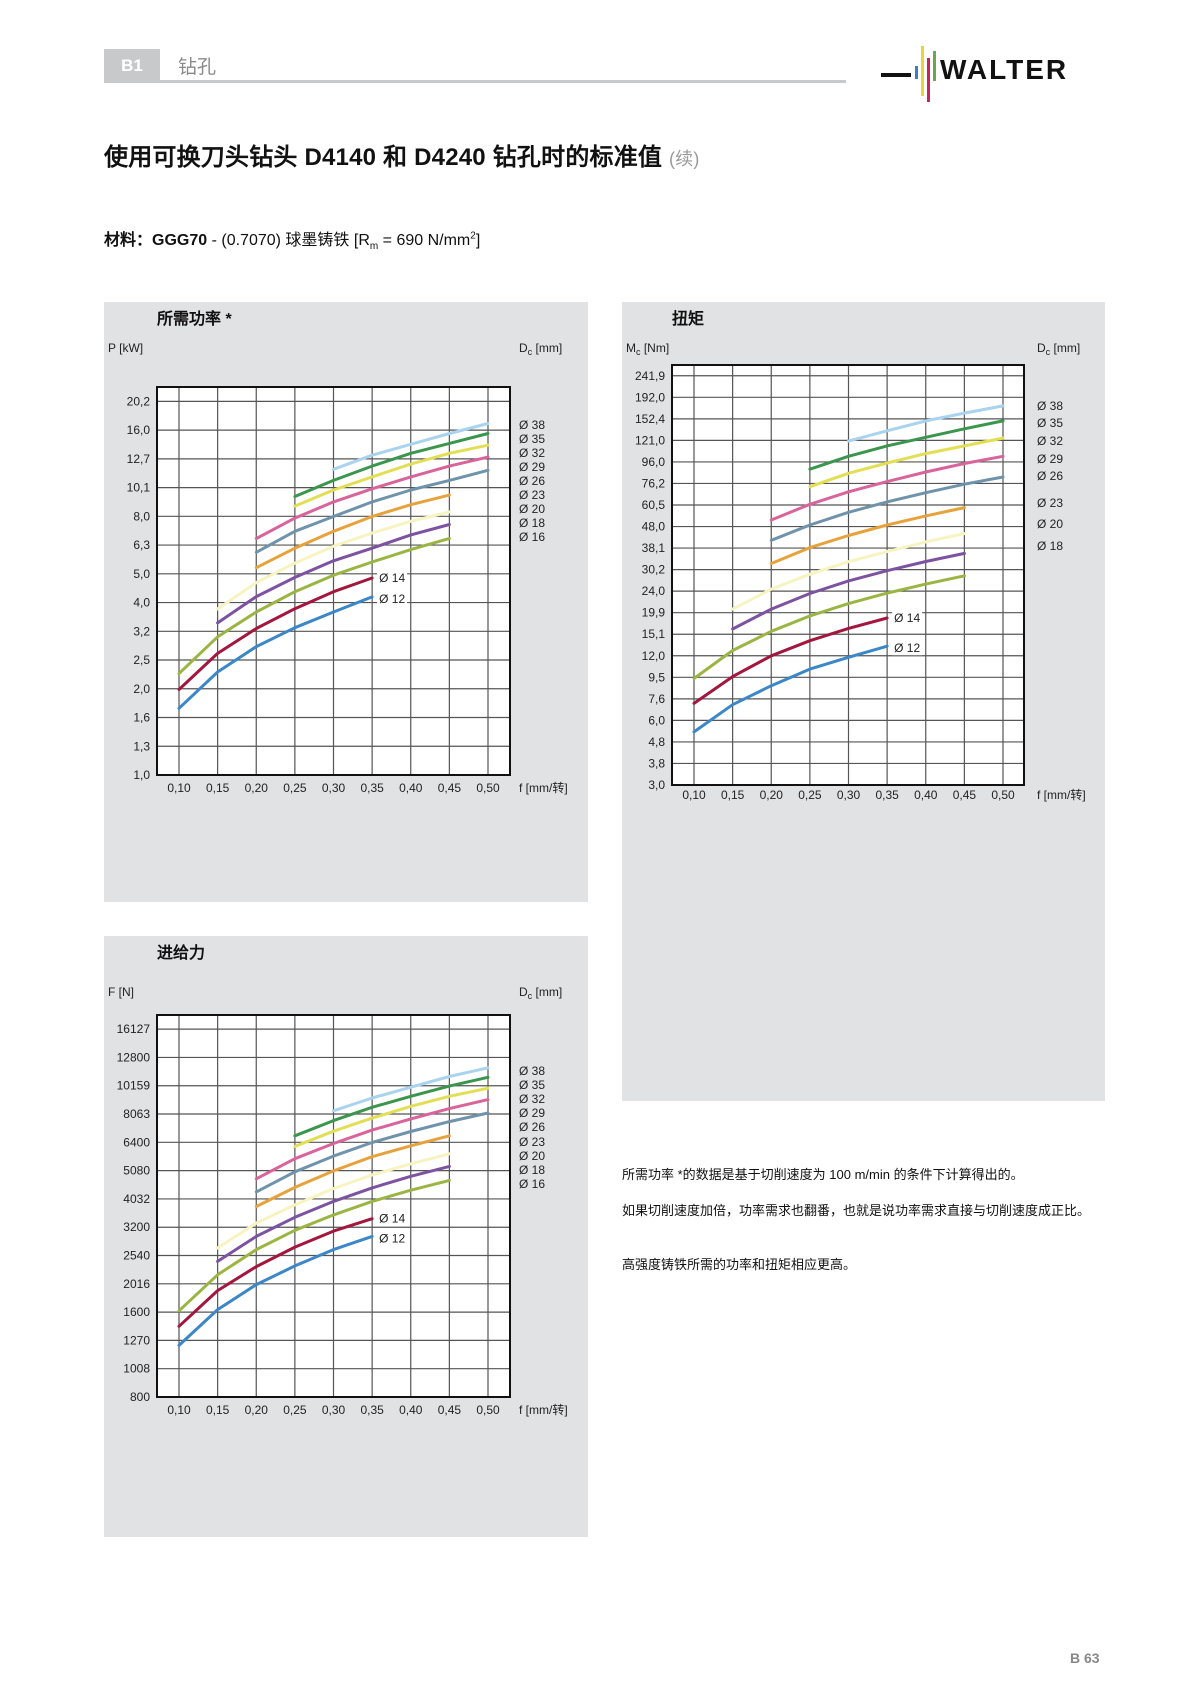 Image resolution: width=1200 pixels, height=1697 pixels. Describe the element at coordinates (141, 516) in the screenshot. I see `y-tick-label: 8,0` at that location.